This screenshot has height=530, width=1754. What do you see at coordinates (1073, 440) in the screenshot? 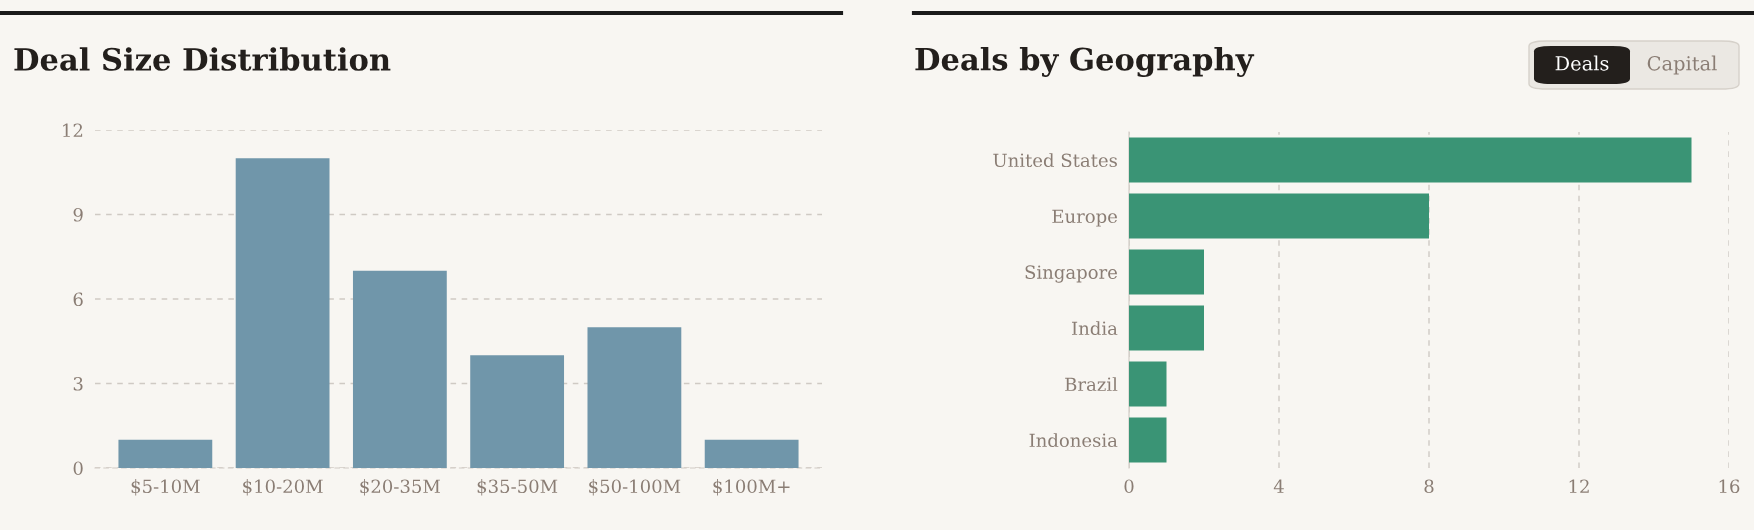
I see `y-tick-label: Indonesia` at bounding box center [1073, 440].